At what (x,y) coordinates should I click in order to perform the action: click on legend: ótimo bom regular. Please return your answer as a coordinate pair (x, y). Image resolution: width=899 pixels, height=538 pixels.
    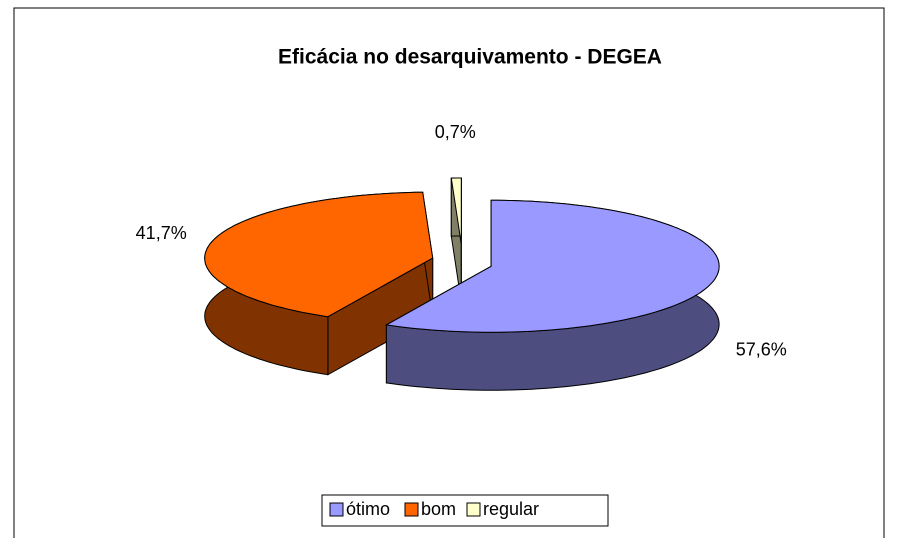
    Looking at the image, I should click on (465, 510).